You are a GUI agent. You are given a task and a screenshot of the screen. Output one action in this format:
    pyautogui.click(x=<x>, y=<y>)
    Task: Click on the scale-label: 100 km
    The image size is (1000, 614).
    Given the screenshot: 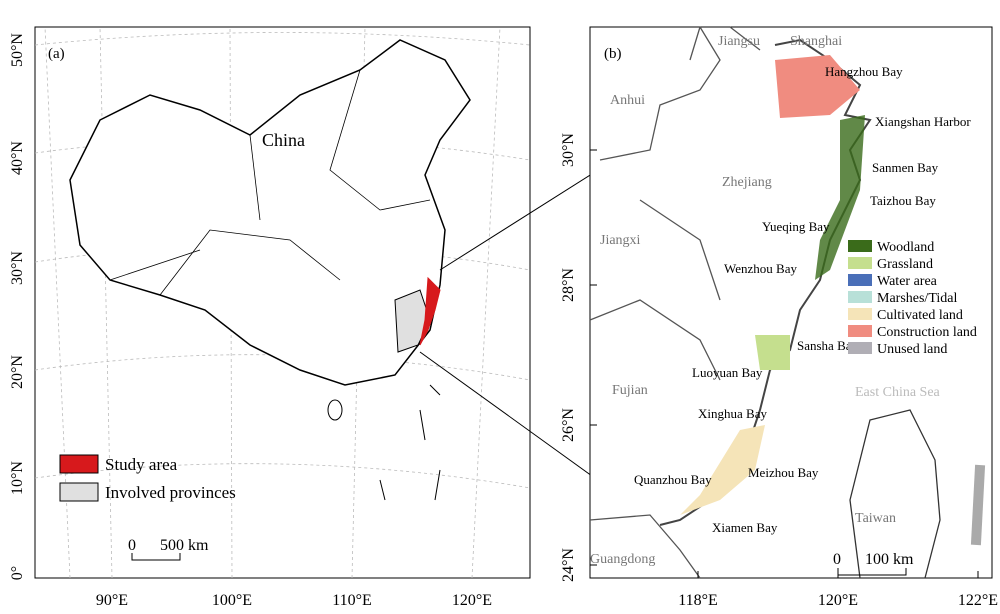 What is the action you would take?
    pyautogui.click(x=889, y=559)
    